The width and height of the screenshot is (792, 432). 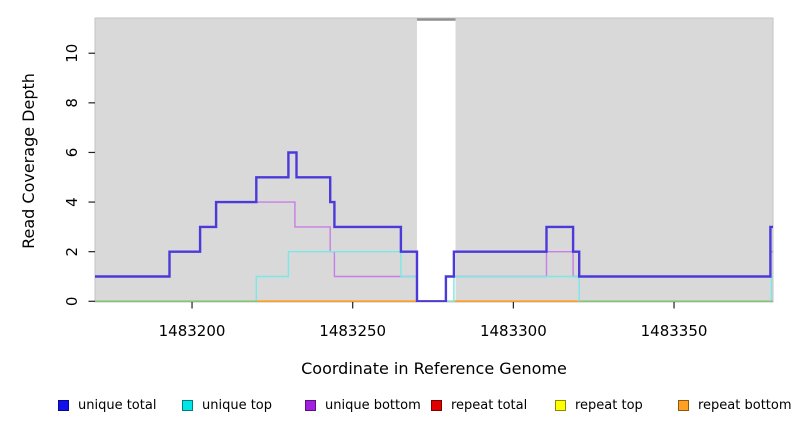 What do you see at coordinates (489, 405) in the screenshot?
I see `legend-label: repeat total` at bounding box center [489, 405].